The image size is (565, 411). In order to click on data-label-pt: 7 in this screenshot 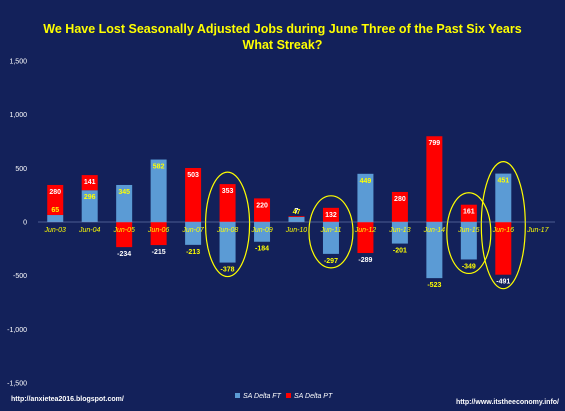, I will do `click(297, 211)`.